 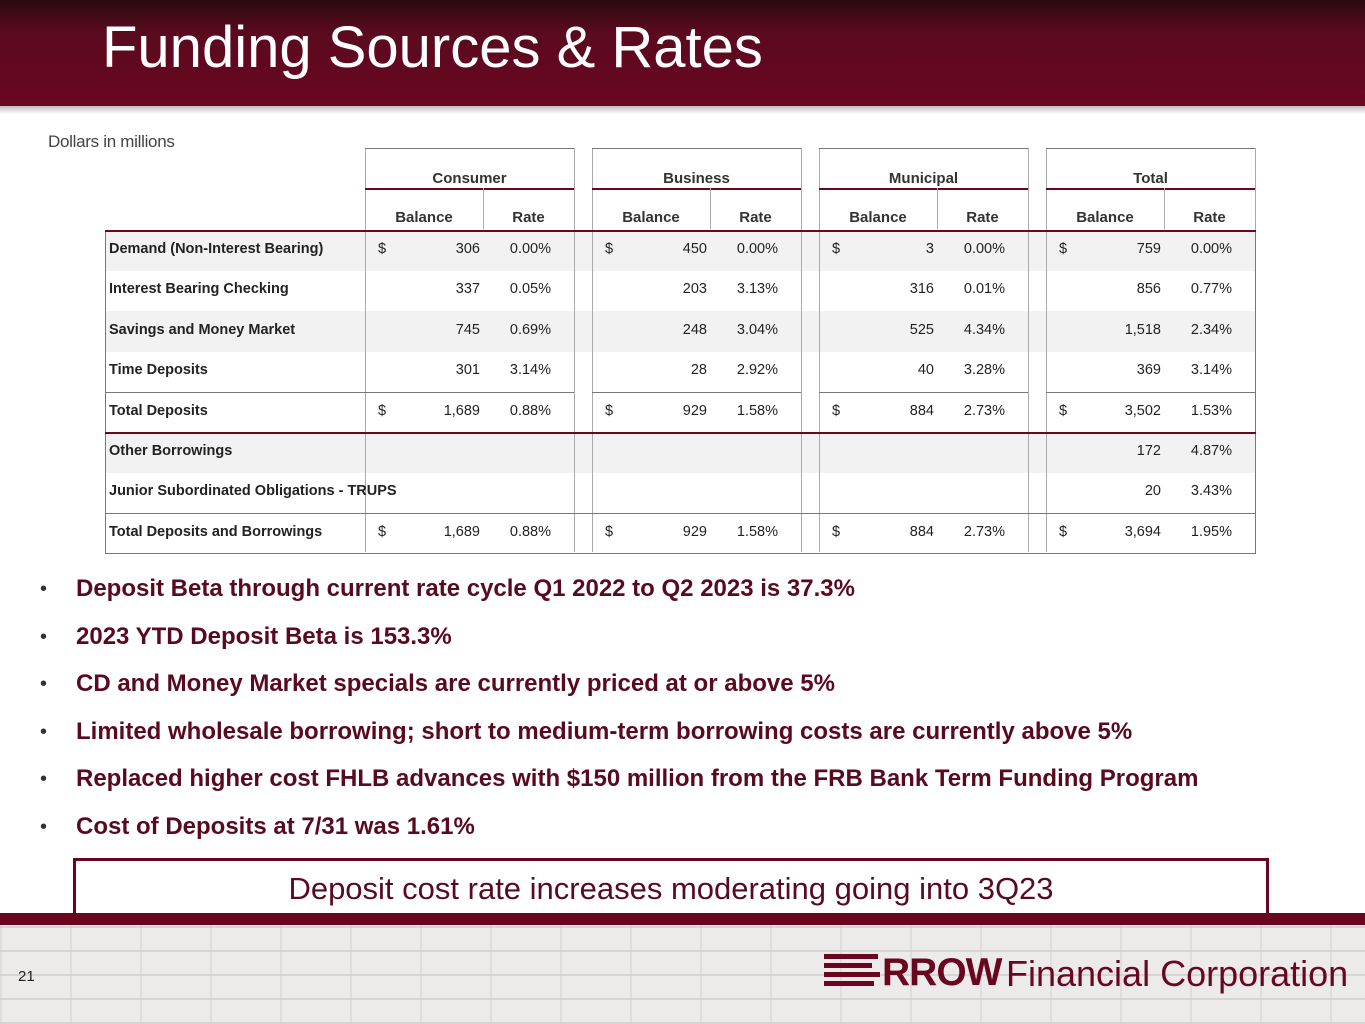 I want to click on row-label: Junior Subordinated Obligations - TRUPS, so click(x=253, y=491).